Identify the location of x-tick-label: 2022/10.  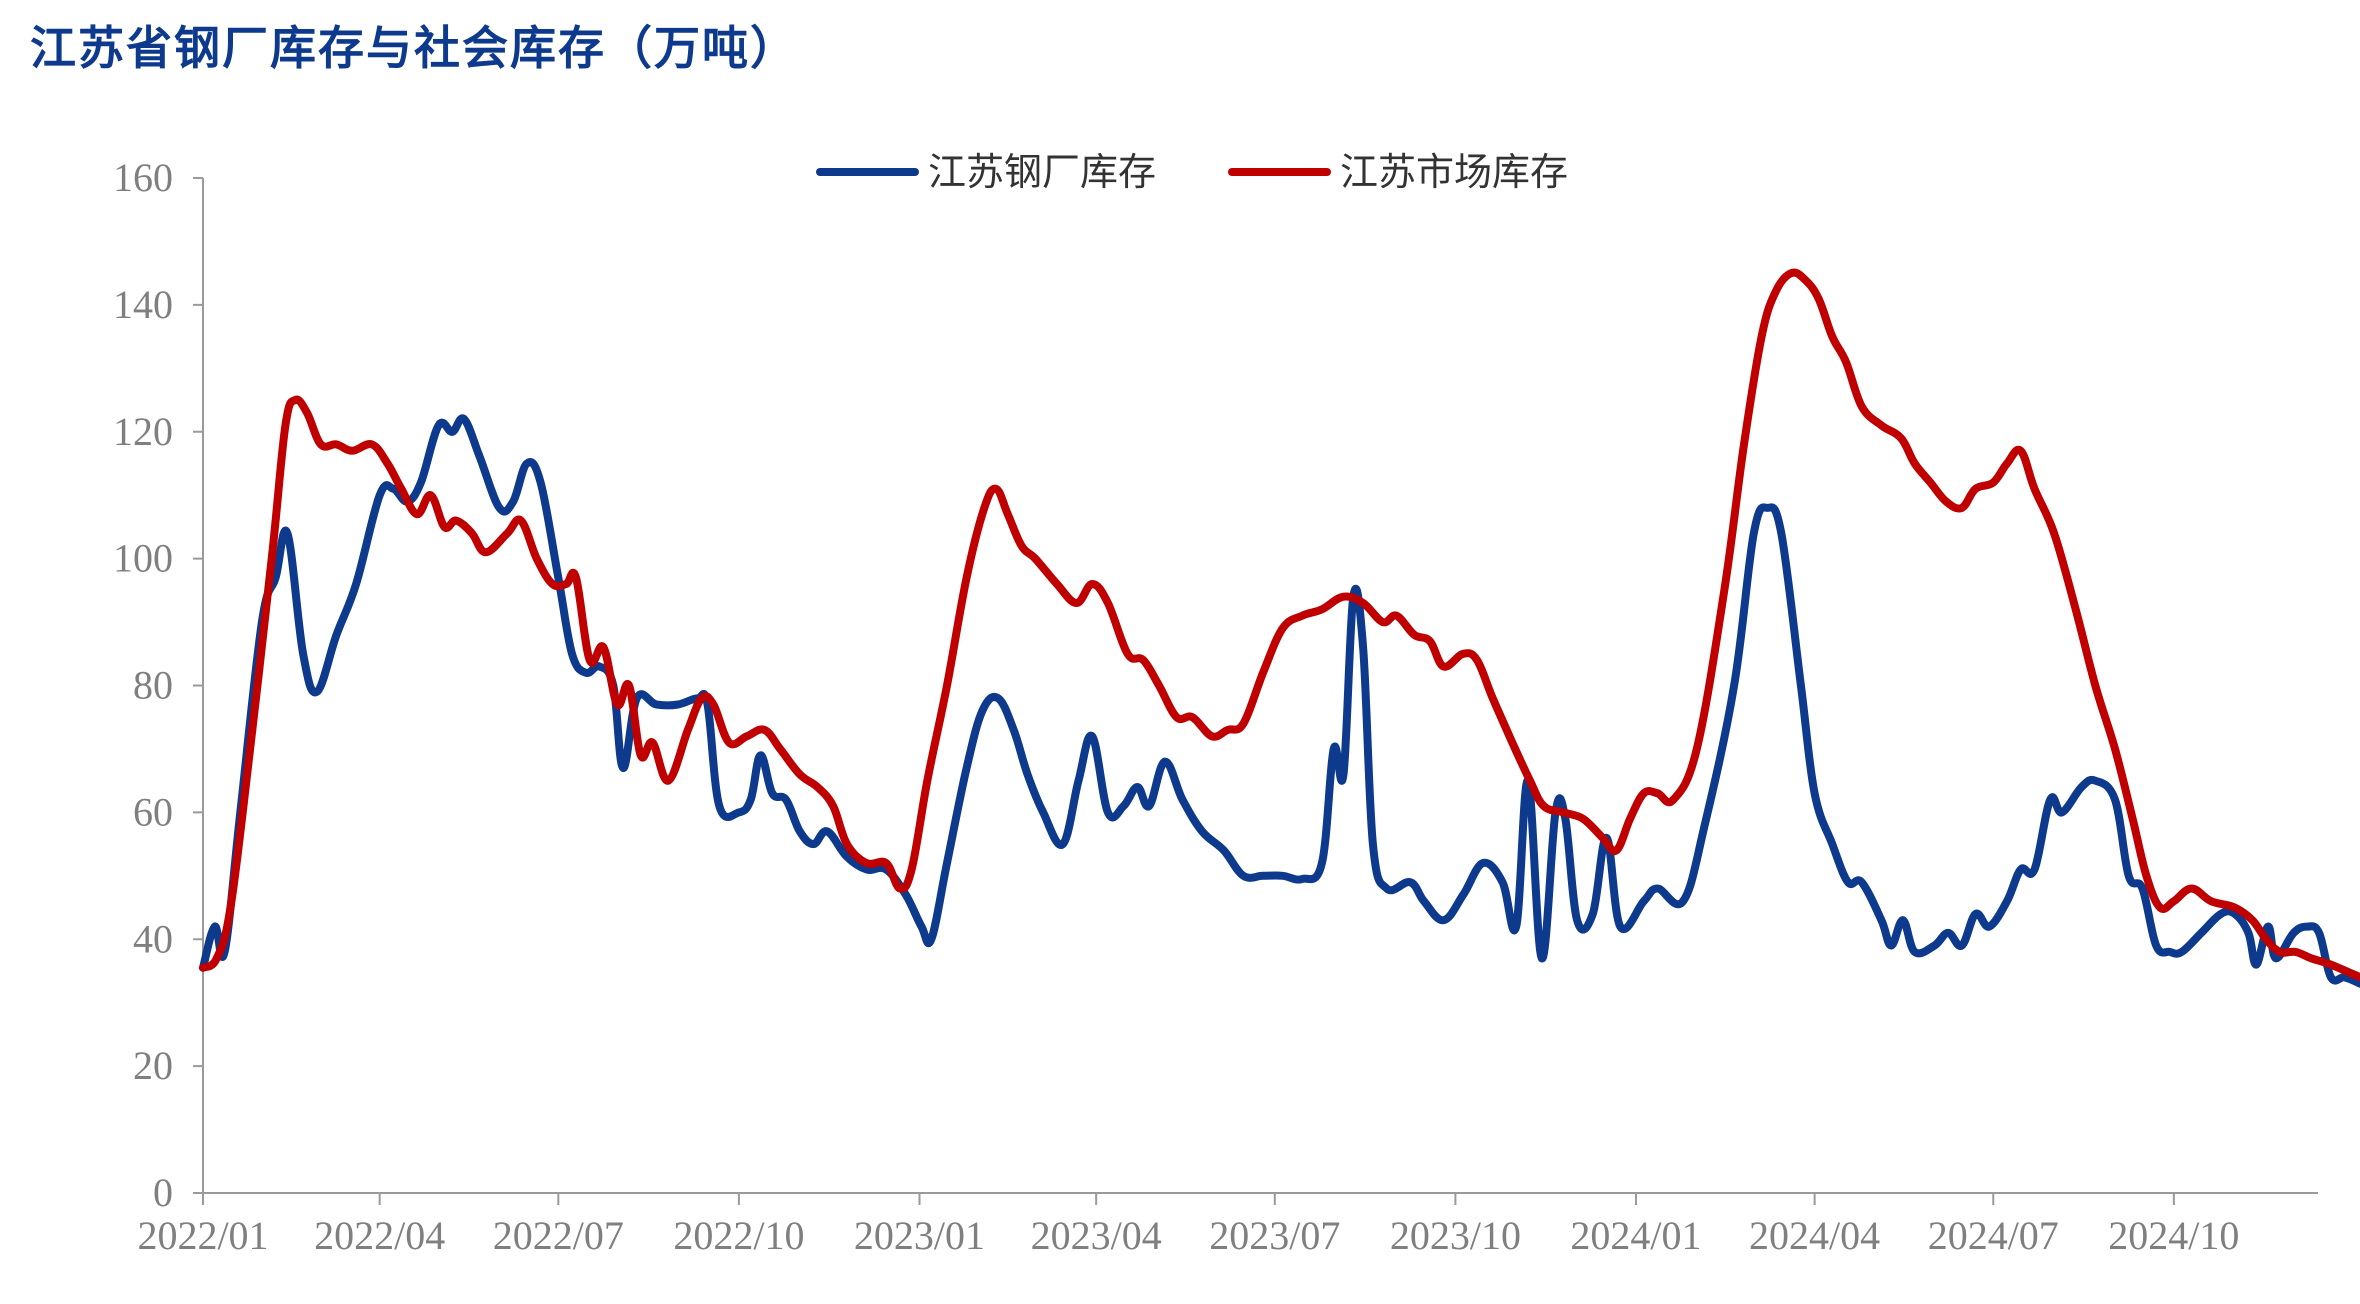
(738, 1235).